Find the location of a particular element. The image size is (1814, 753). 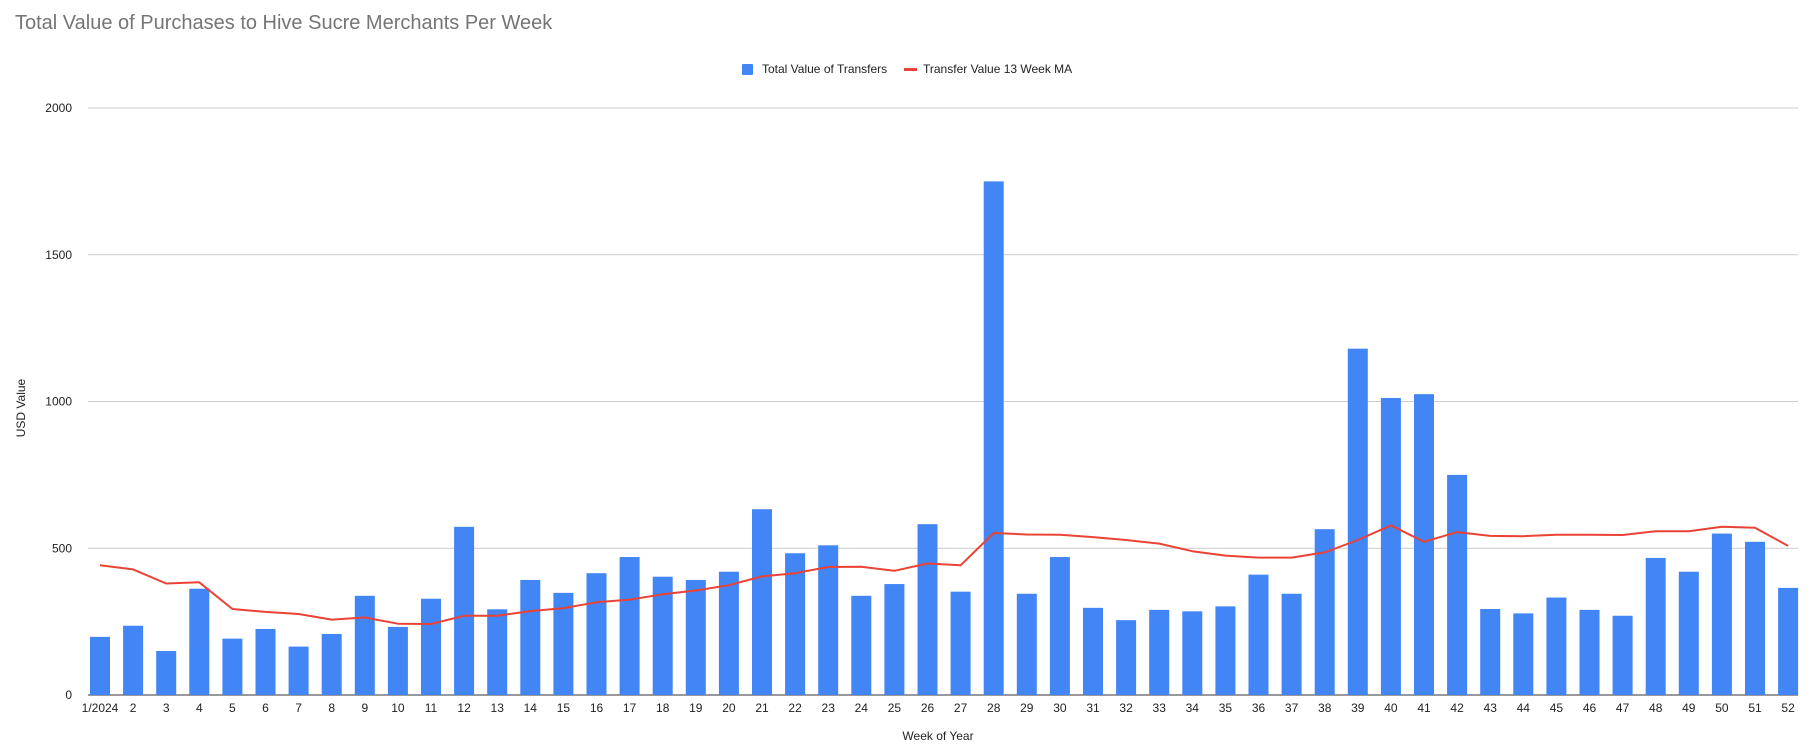

x-tick-label: 51 is located at coordinates (1755, 708).